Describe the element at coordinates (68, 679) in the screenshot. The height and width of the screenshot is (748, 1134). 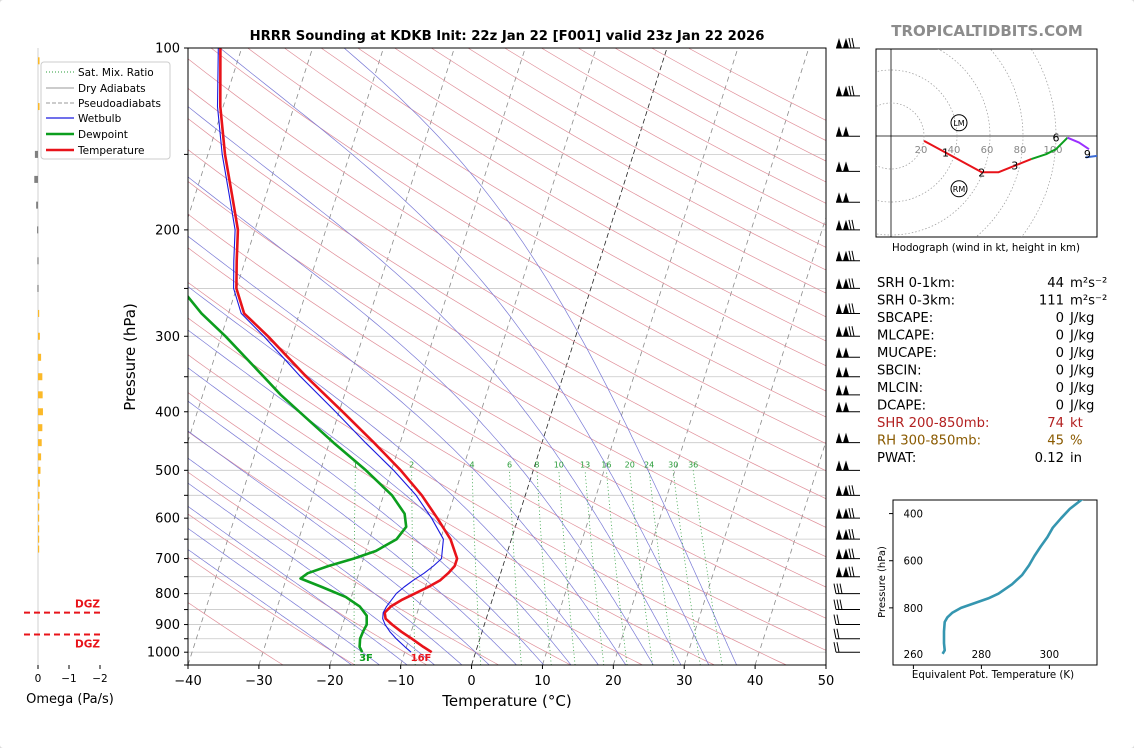
I see `omega-tick-label: −1` at that location.